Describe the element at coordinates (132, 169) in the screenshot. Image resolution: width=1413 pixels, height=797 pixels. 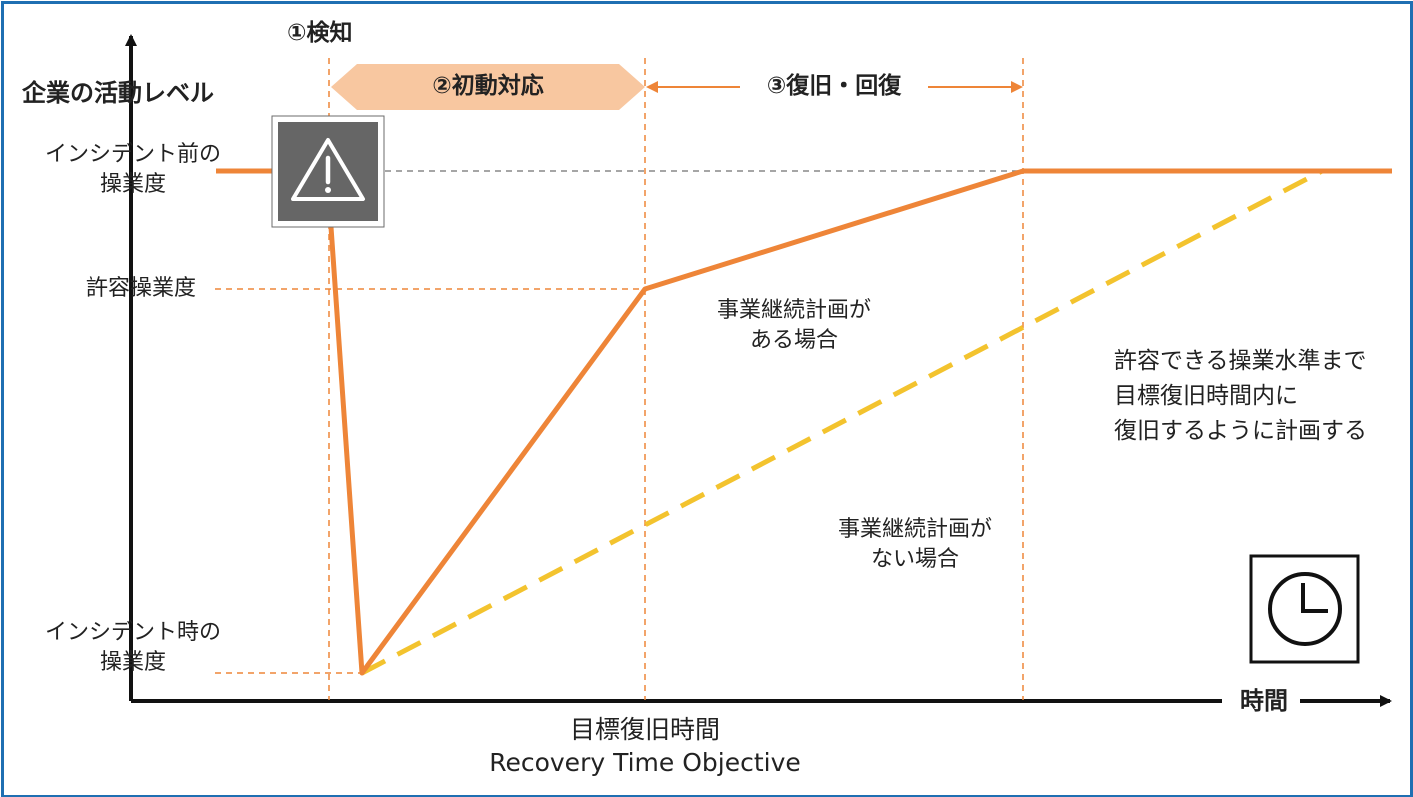
I see `pre-incident-level-label: インシデント前の 操業度` at that location.